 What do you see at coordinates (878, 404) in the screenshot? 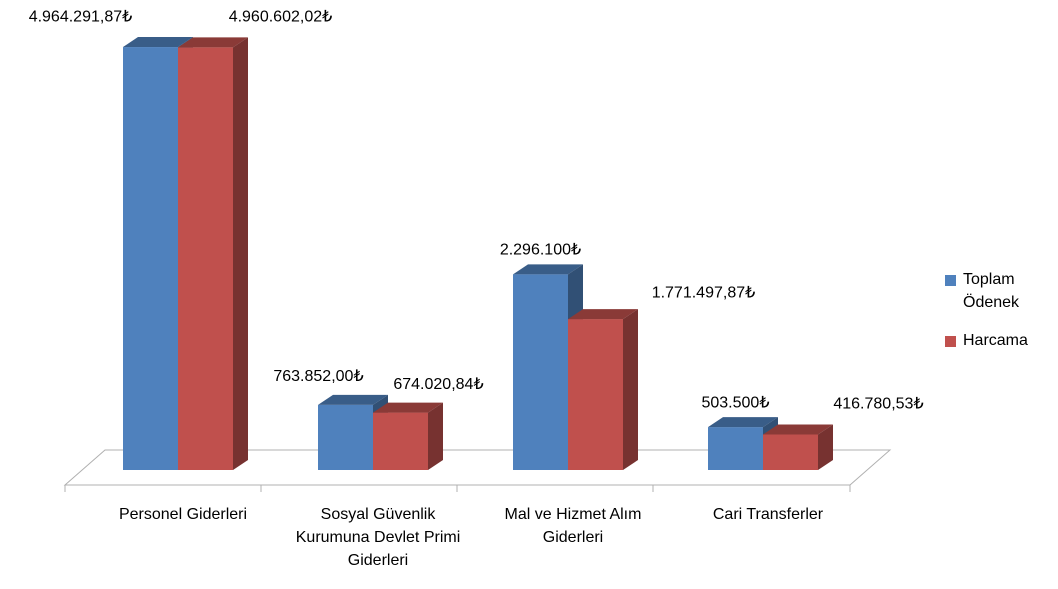
I see `data-label: 416.780,53₺` at bounding box center [878, 404].